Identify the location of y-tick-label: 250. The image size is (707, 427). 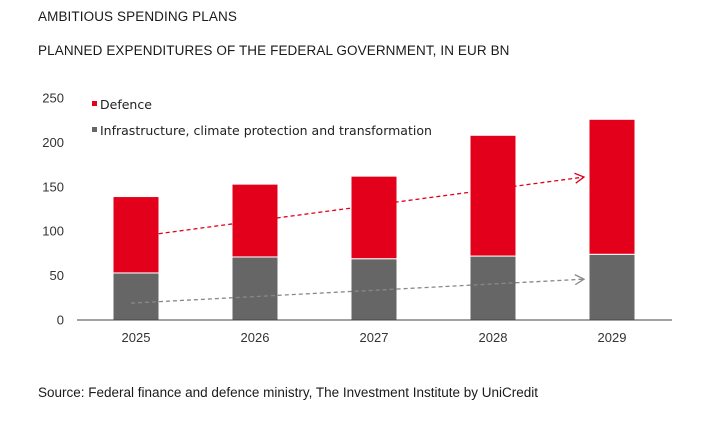
(53, 98).